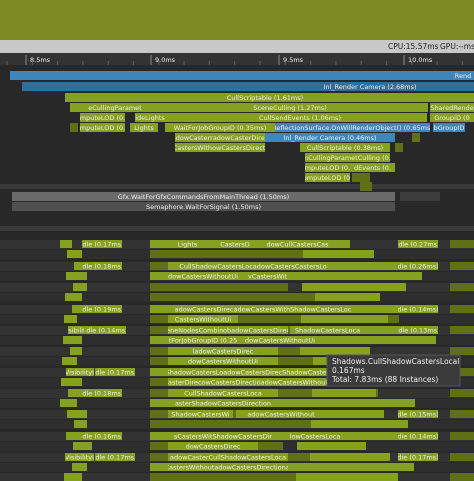  I want to click on ruler-label: 8.5ms, so click(40, 60).